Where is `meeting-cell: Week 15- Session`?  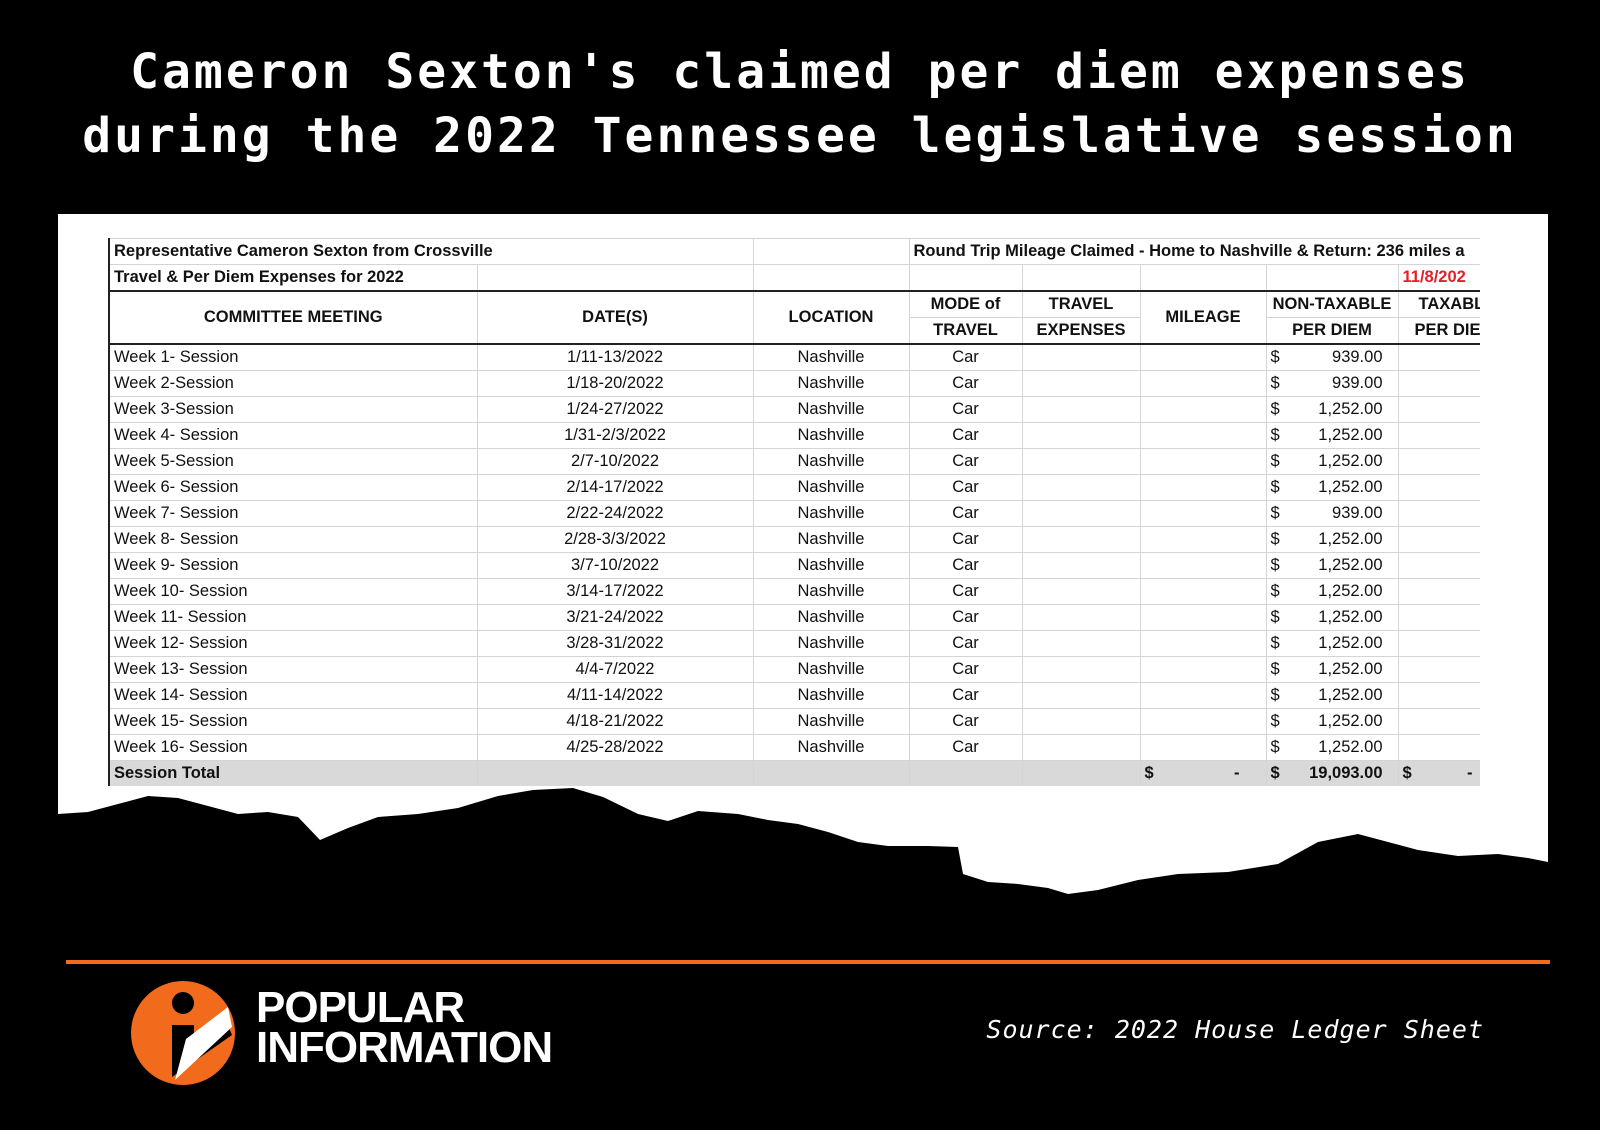 meeting-cell: Week 15- Session is located at coordinates (293, 721).